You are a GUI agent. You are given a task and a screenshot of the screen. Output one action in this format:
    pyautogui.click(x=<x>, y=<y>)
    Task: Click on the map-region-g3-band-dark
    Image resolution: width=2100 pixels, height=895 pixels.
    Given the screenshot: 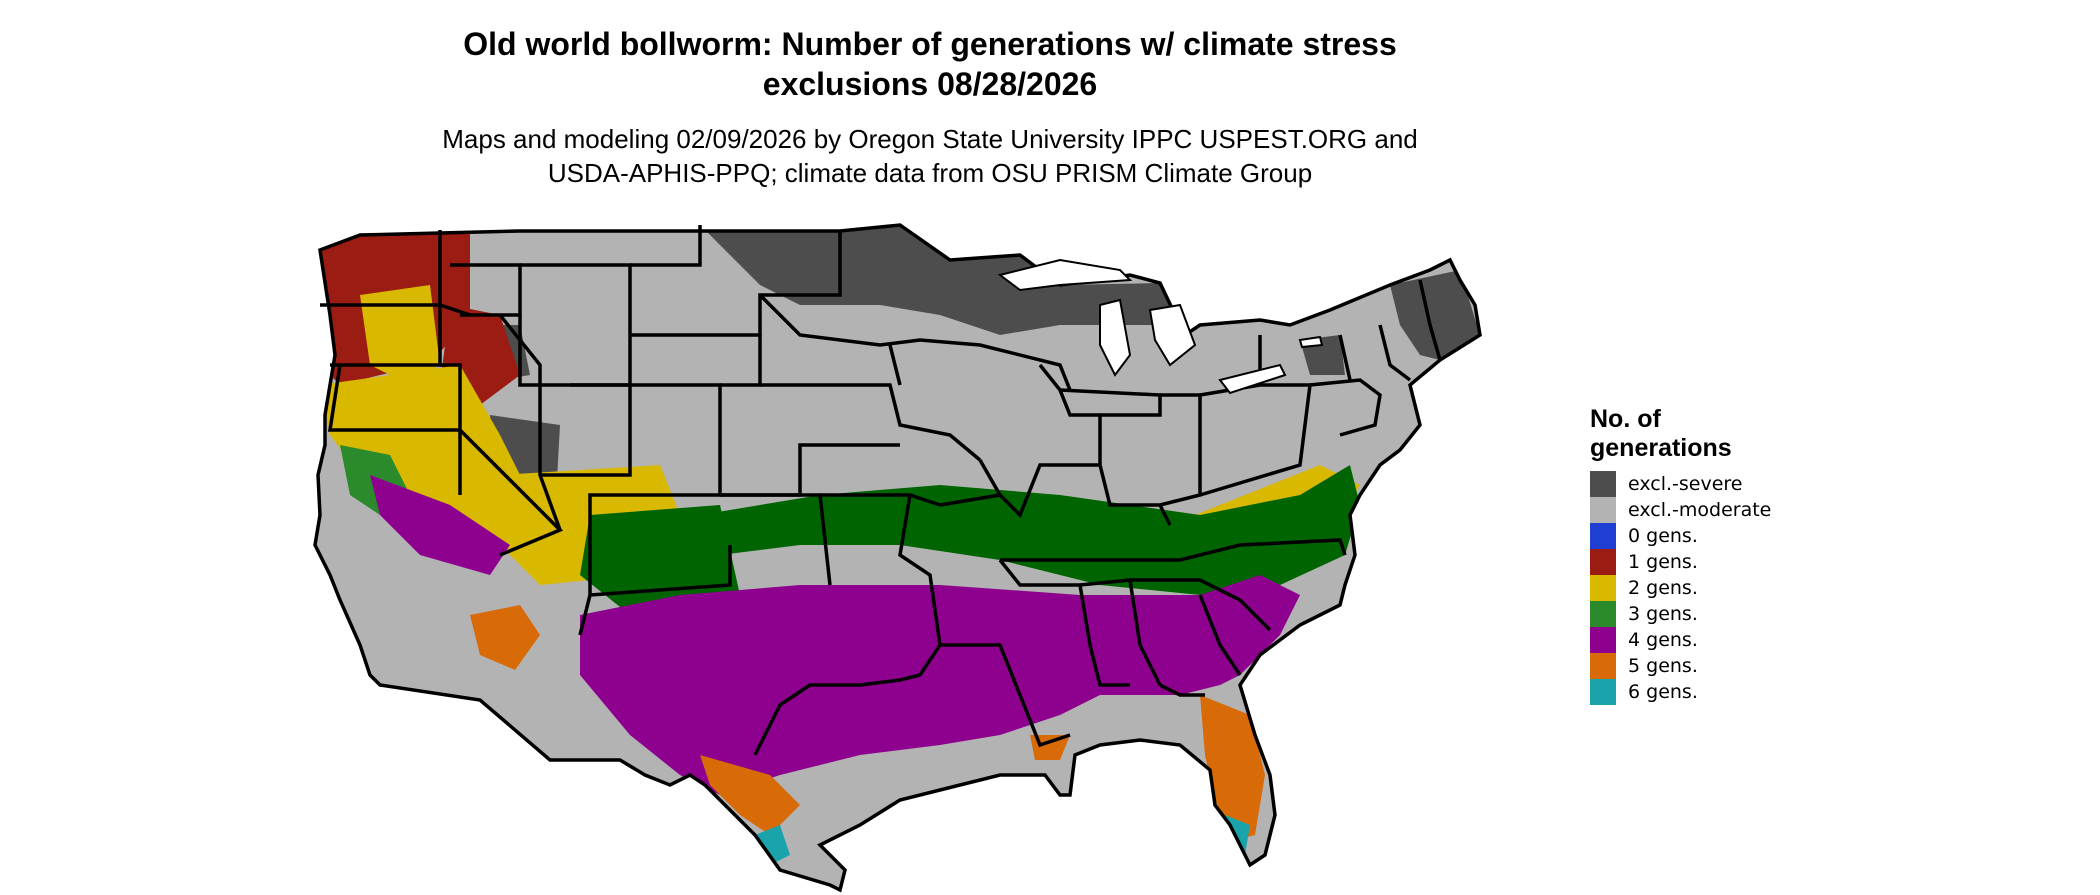 What is the action you would take?
    pyautogui.click(x=1030, y=530)
    